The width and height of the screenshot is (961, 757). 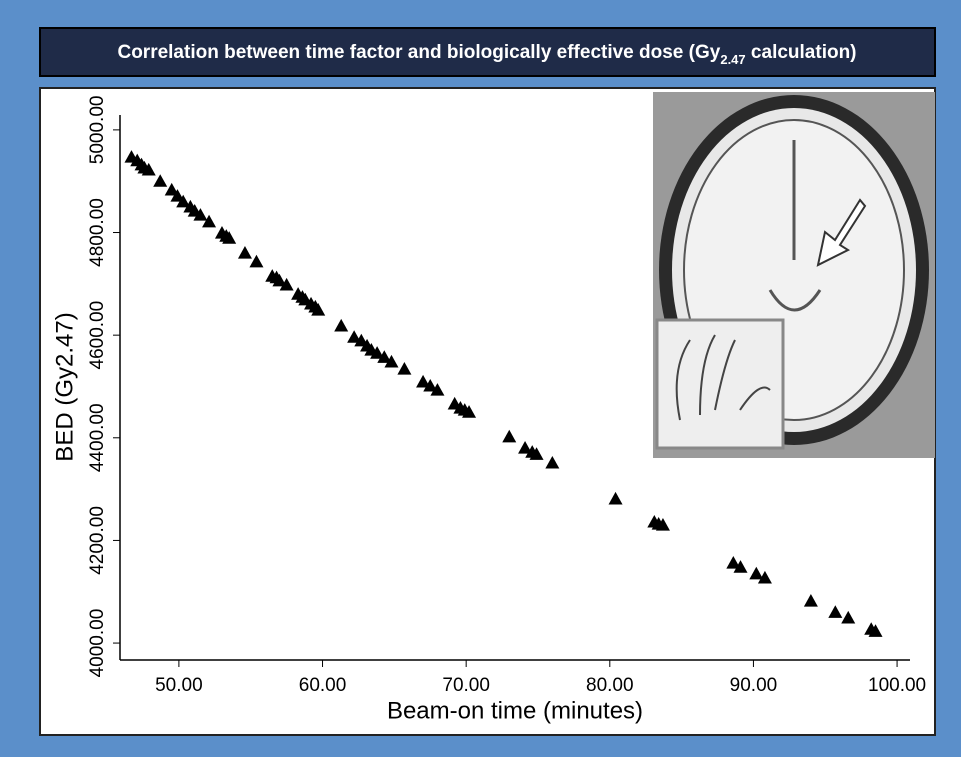 I want to click on y-tick-label: 4800.00, so click(x=97, y=232).